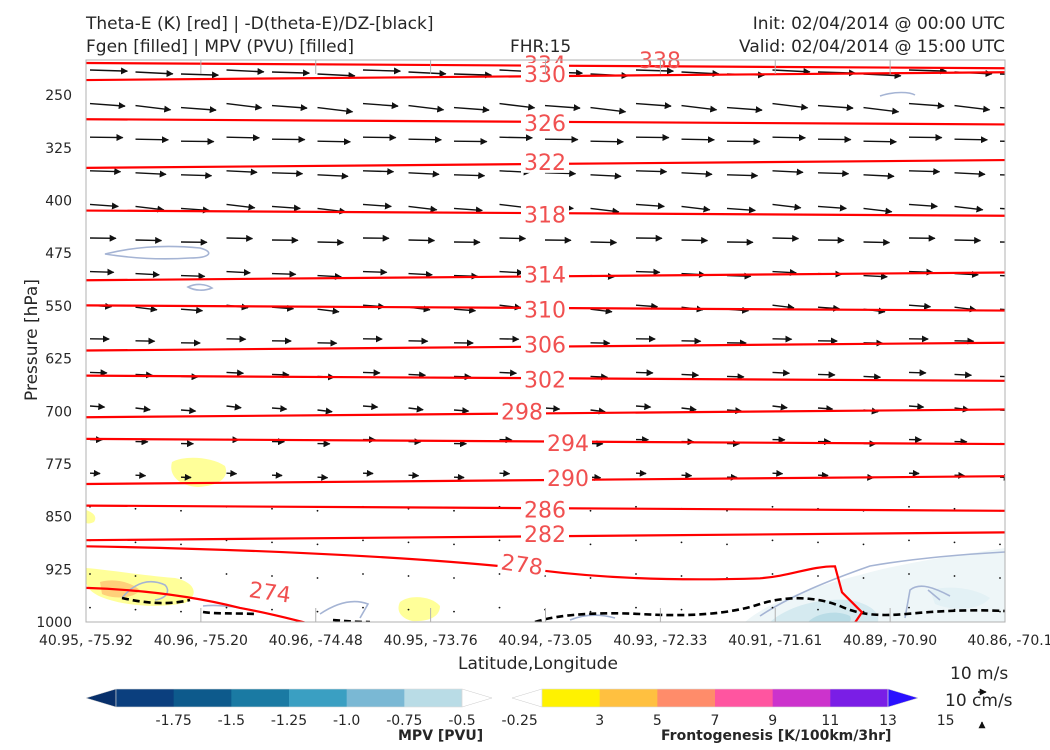 This screenshot has height=750, width=1050. I want to click on mpv-colorbar-tick: -1.0, so click(346, 721).